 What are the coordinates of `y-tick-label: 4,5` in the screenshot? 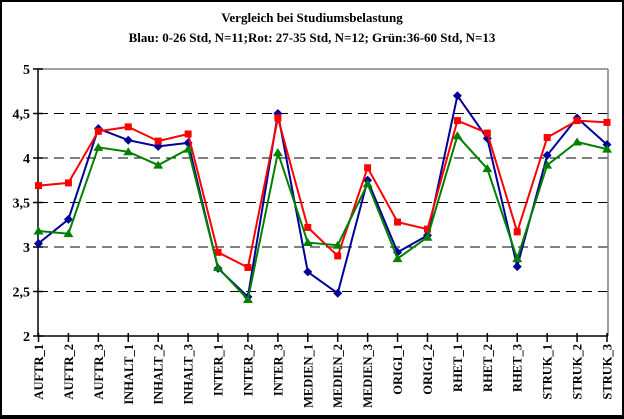 It's located at (22, 115).